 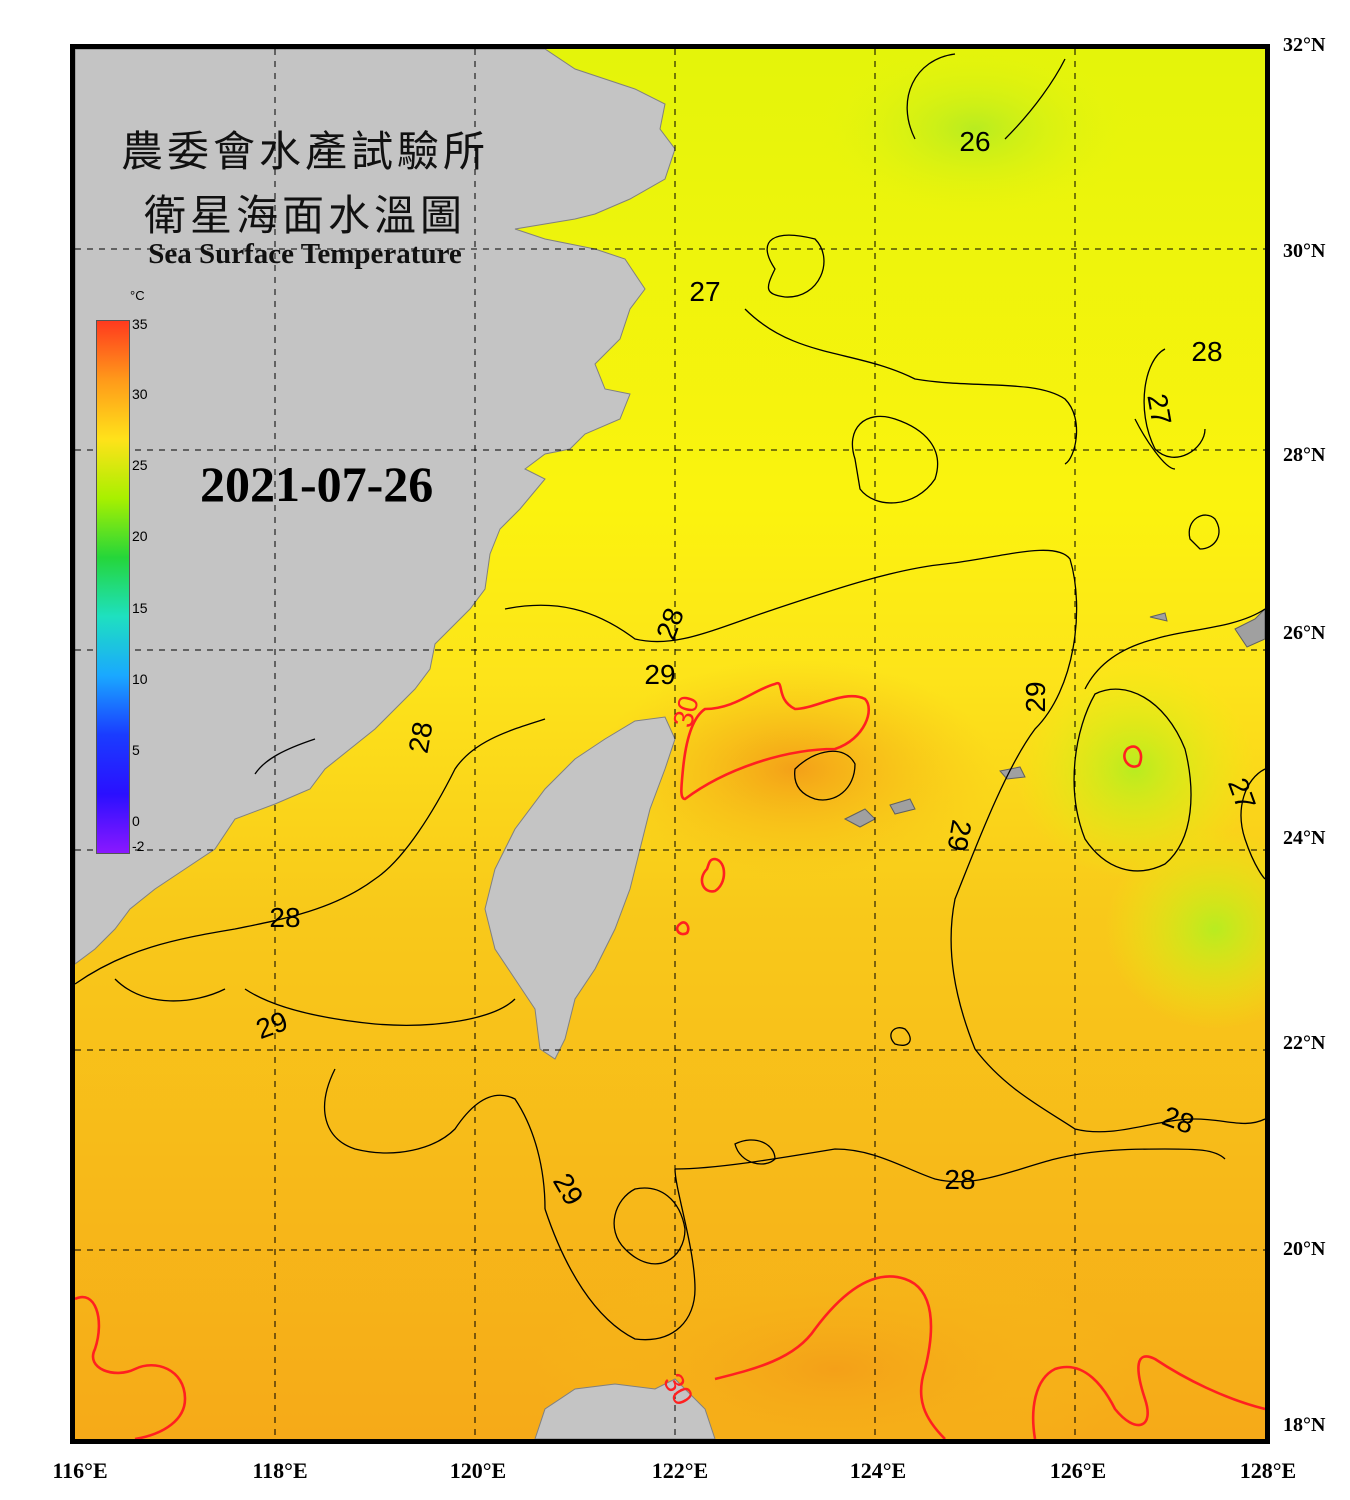 What do you see at coordinates (1304, 633) in the screenshot?
I see `lat-label: 26°N` at bounding box center [1304, 633].